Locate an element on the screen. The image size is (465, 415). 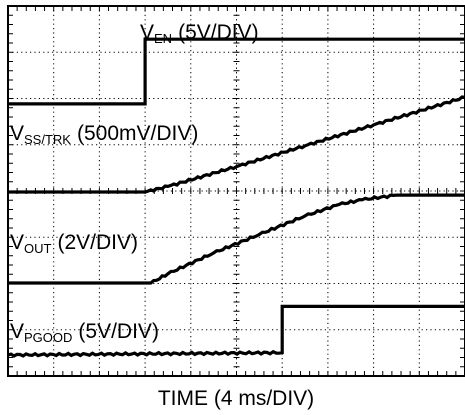
trace-label: VEN (5V/DIV) is located at coordinates (199, 33).